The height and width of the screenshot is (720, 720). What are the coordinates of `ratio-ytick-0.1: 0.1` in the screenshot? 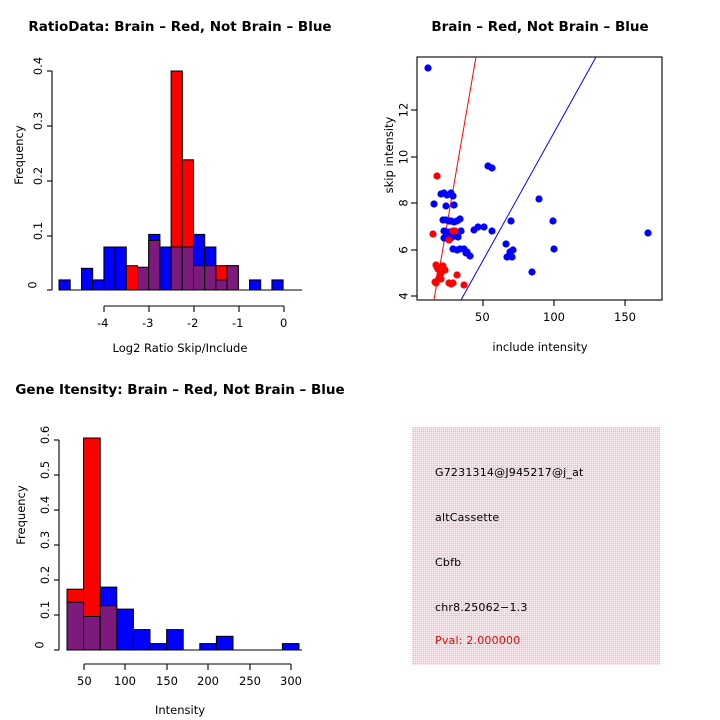 It's located at (38, 231).